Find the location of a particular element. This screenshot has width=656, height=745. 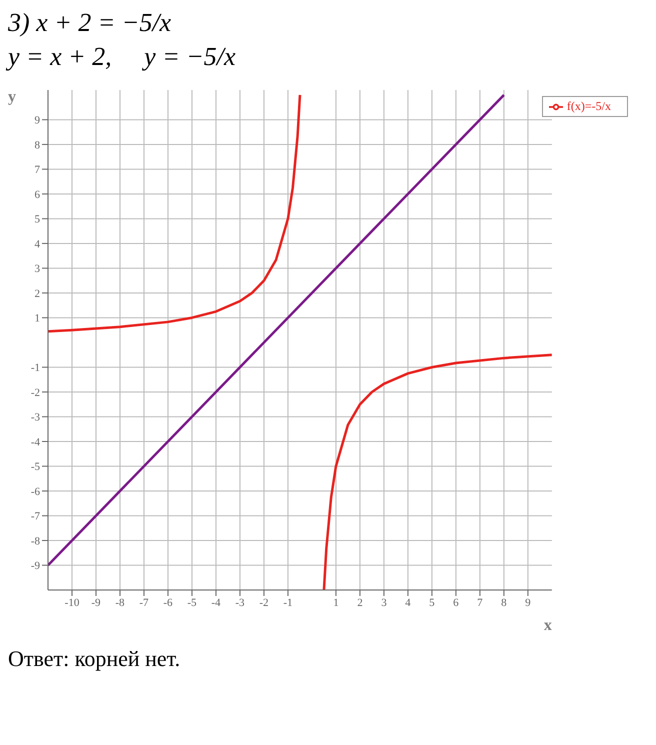

chart-subtitle: y = x + 2, y = −5/x is located at coordinates (122, 57).